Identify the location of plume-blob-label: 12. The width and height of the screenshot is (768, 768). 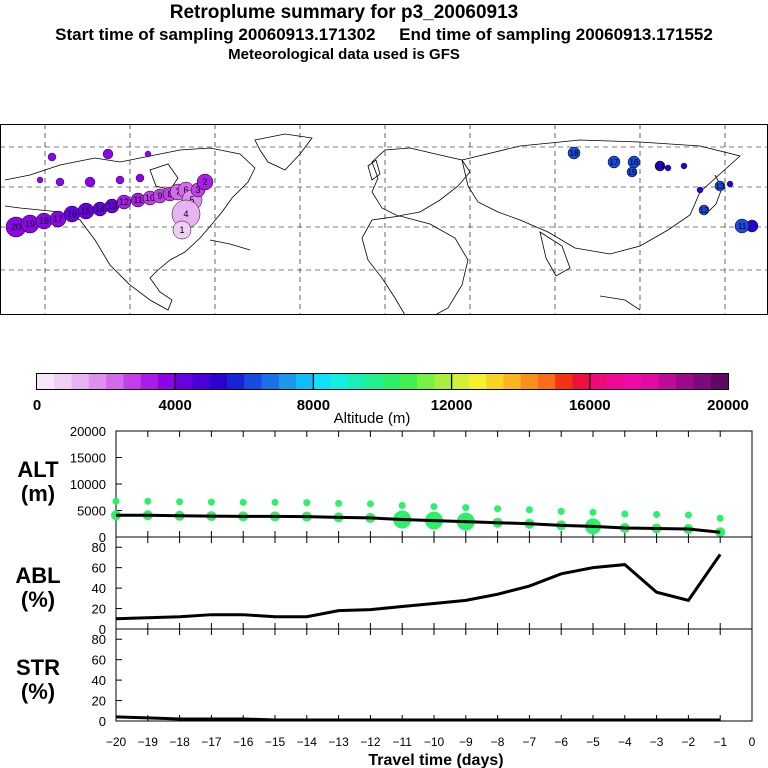
(704, 210).